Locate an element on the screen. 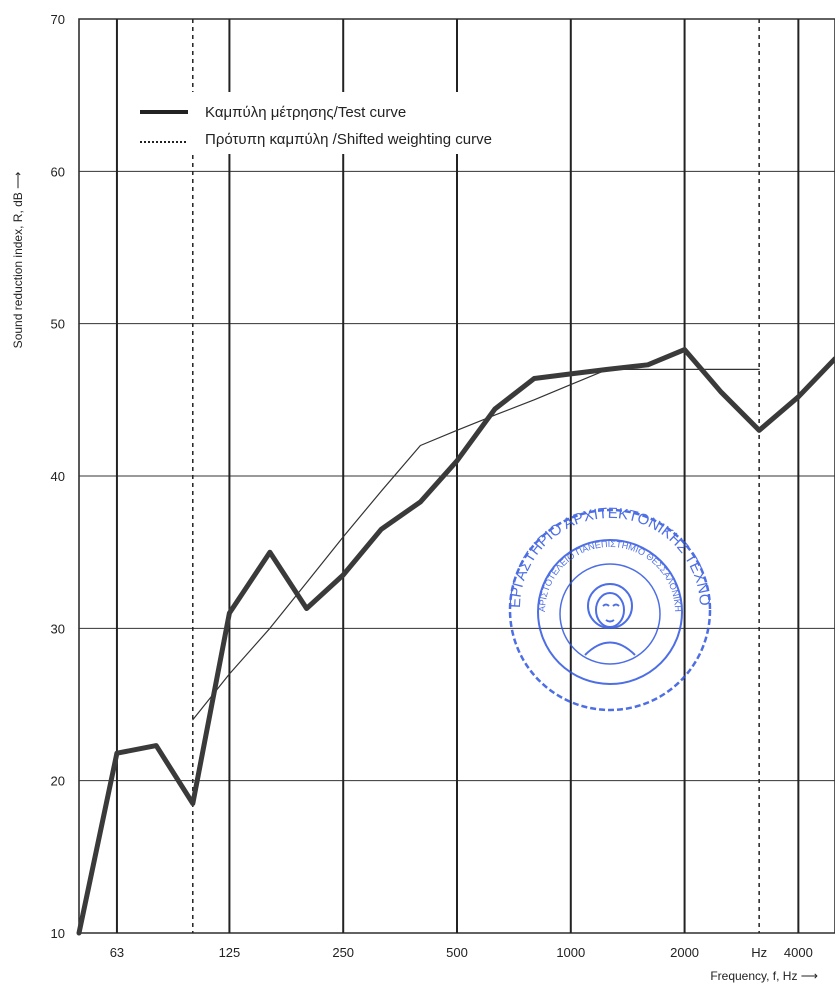 The image size is (835, 988). stamp-outer-ring is located at coordinates (610, 610).